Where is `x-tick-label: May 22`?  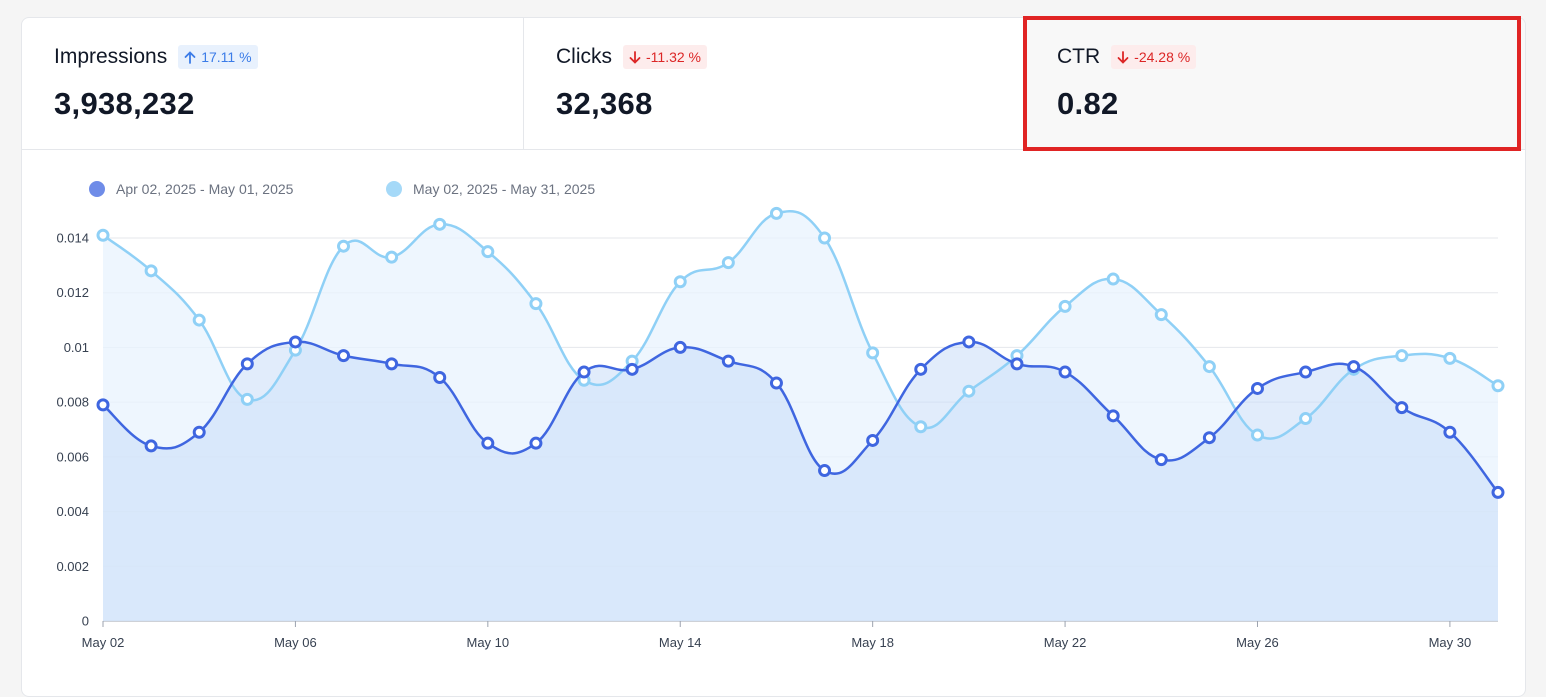
x-tick-label: May 22 is located at coordinates (1065, 642).